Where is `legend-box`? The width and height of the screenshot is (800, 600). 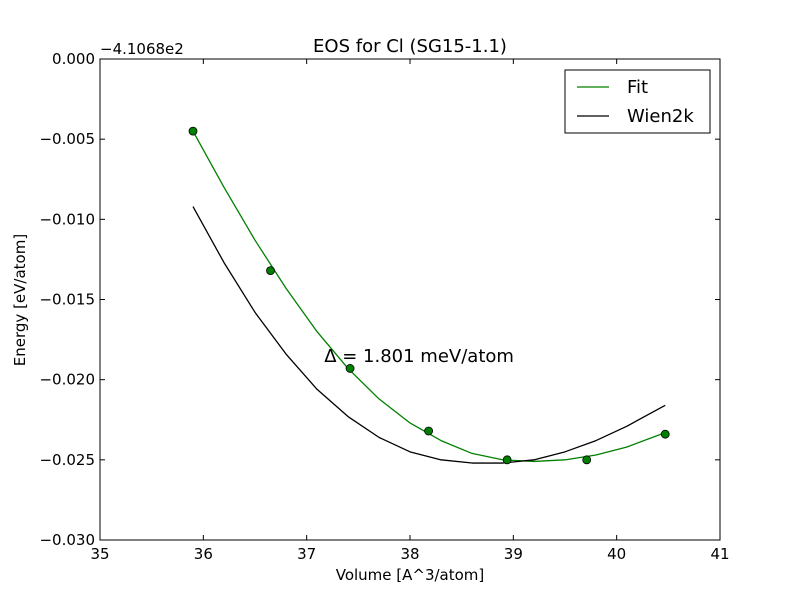 legend-box is located at coordinates (637, 101).